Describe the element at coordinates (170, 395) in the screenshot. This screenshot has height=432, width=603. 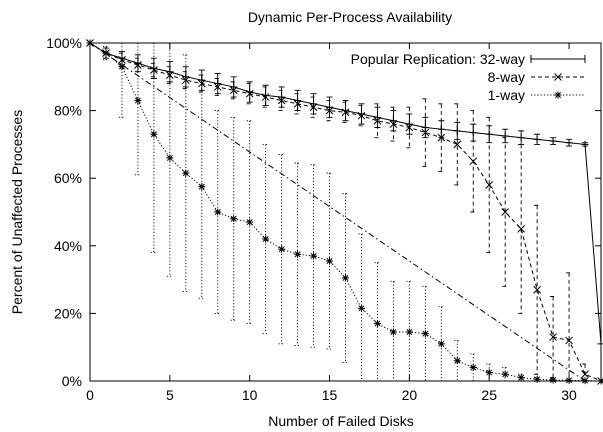
I see `x-tick-label: 5` at that location.